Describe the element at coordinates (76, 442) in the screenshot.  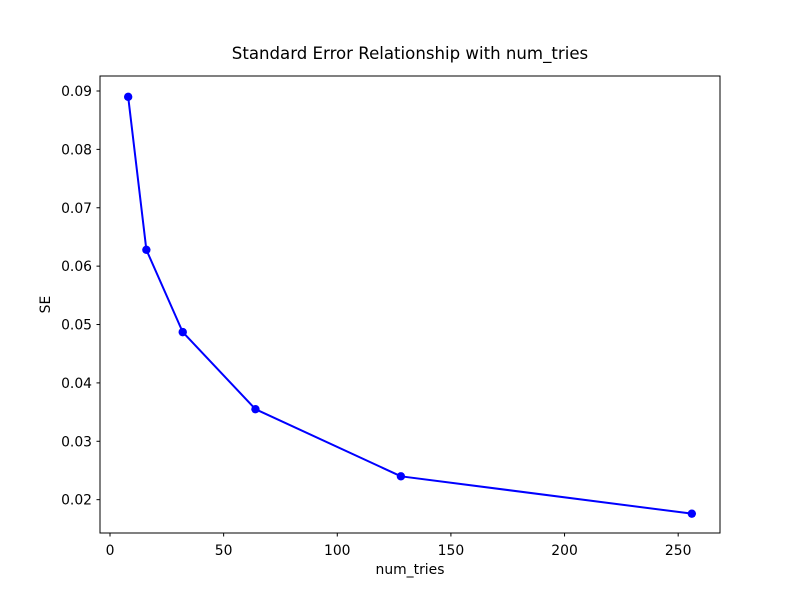
I see `y-tick-label: 0.03` at that location.